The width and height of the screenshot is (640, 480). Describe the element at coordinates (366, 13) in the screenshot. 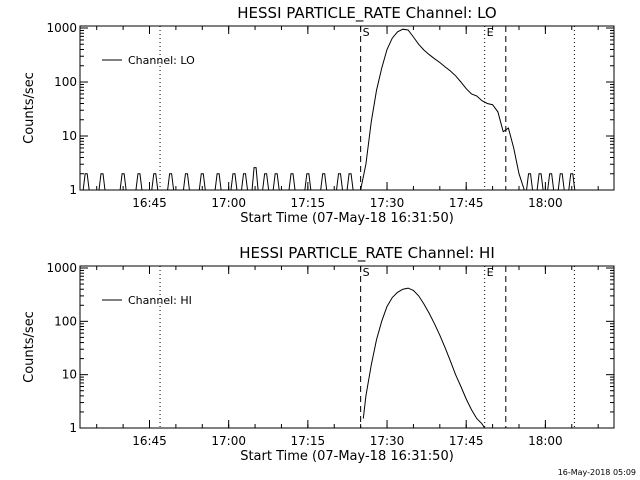

I see `chart-title: HESSI PARTICLE_RATE Channel: LO` at that location.